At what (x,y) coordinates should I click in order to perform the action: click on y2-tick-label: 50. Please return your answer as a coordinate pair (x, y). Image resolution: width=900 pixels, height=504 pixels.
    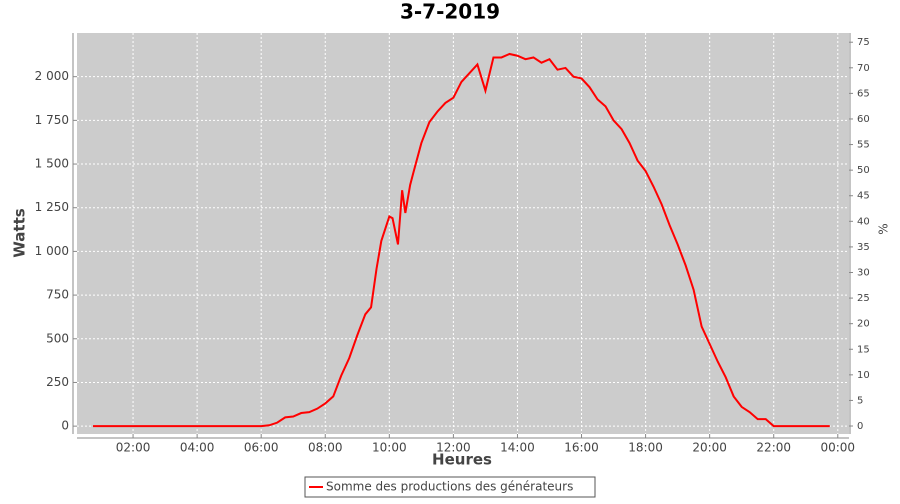
    Looking at the image, I should click on (863, 170).